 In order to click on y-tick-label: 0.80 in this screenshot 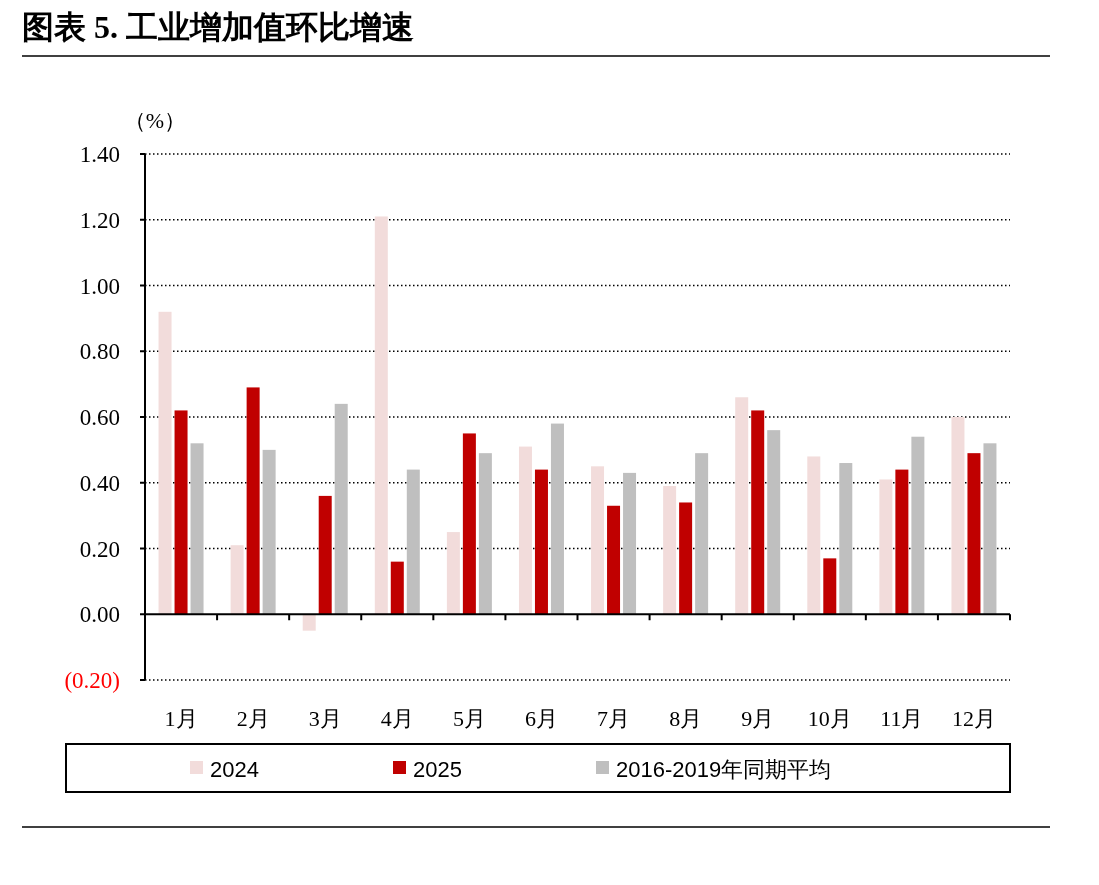, I will do `click(99, 352)`.